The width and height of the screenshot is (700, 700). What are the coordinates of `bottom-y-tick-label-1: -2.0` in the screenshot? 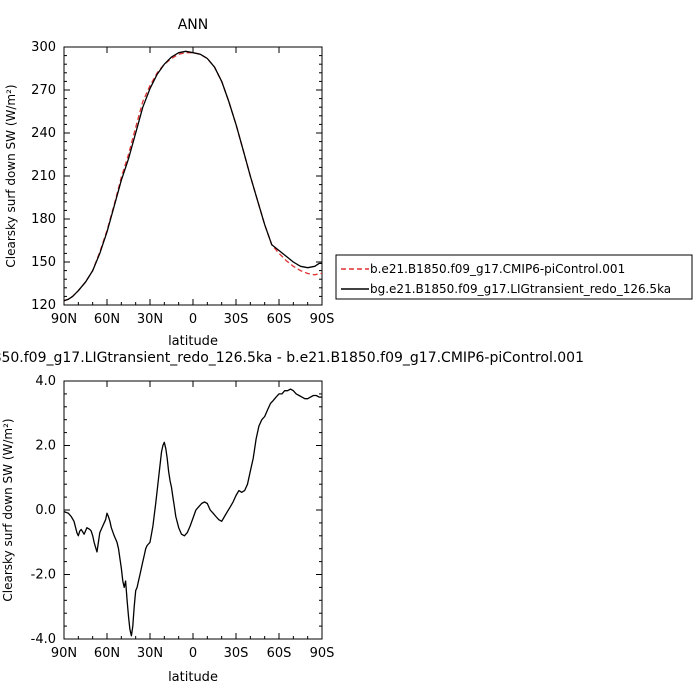 It's located at (43, 575).